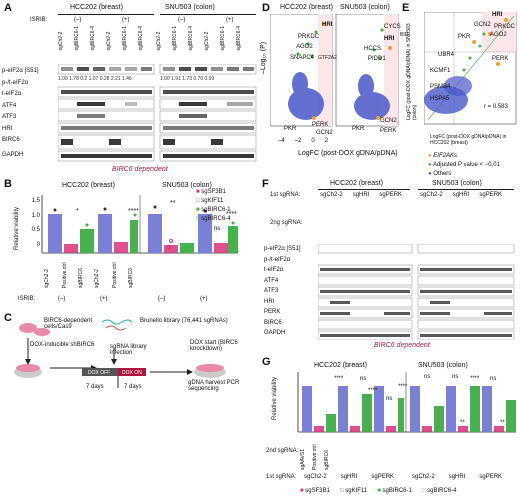  What do you see at coordinates (334, 70) in the screenshot?
I see `panel-d-volcano` at bounding box center [334, 70].